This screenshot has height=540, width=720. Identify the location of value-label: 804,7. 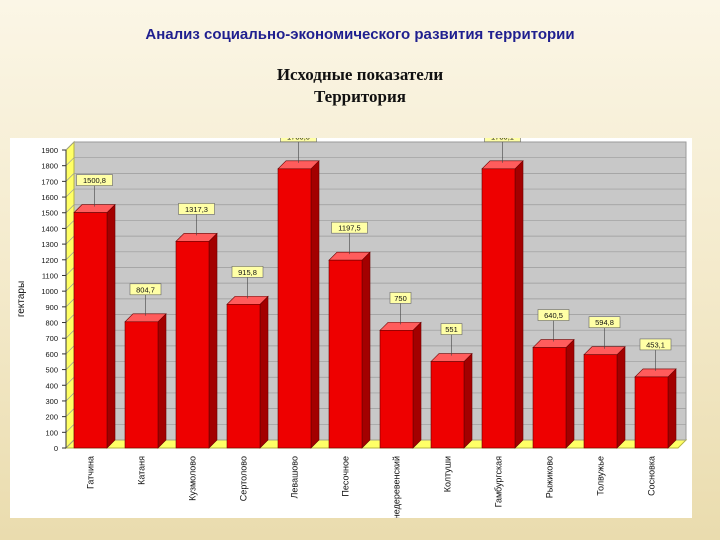
(145, 289).